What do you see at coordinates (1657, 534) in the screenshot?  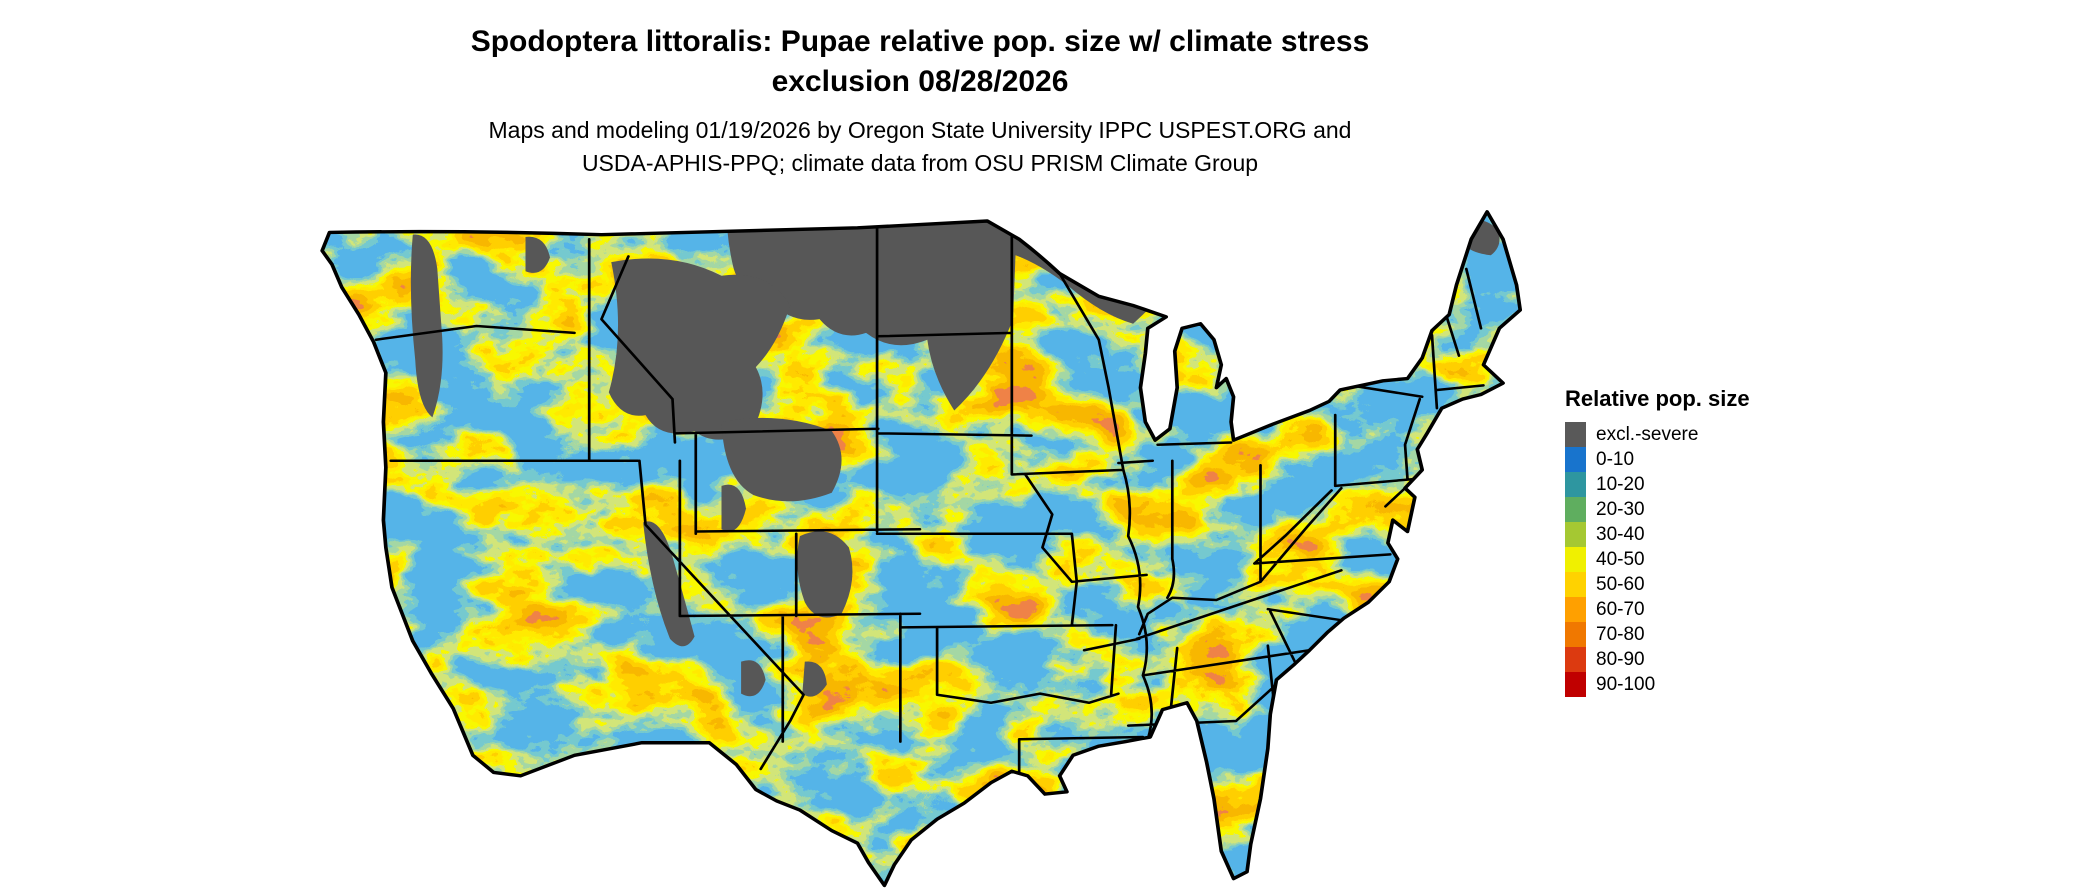 I see `legend-item: 30-40` at bounding box center [1657, 534].